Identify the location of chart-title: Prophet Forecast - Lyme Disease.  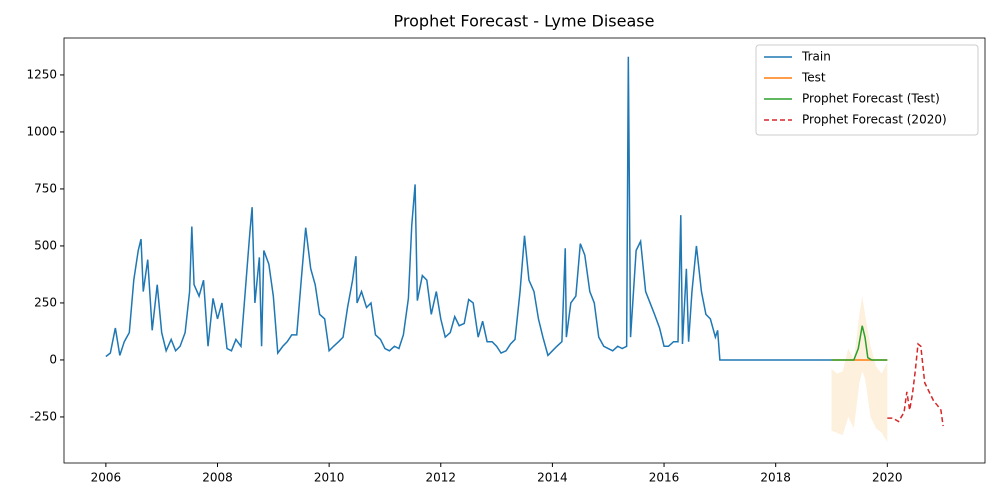
(524, 21).